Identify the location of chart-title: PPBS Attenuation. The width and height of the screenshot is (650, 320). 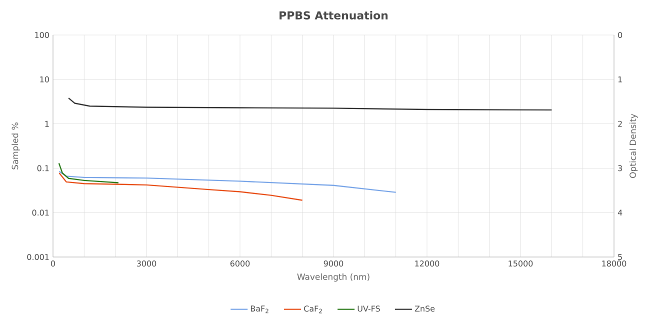
(334, 15).